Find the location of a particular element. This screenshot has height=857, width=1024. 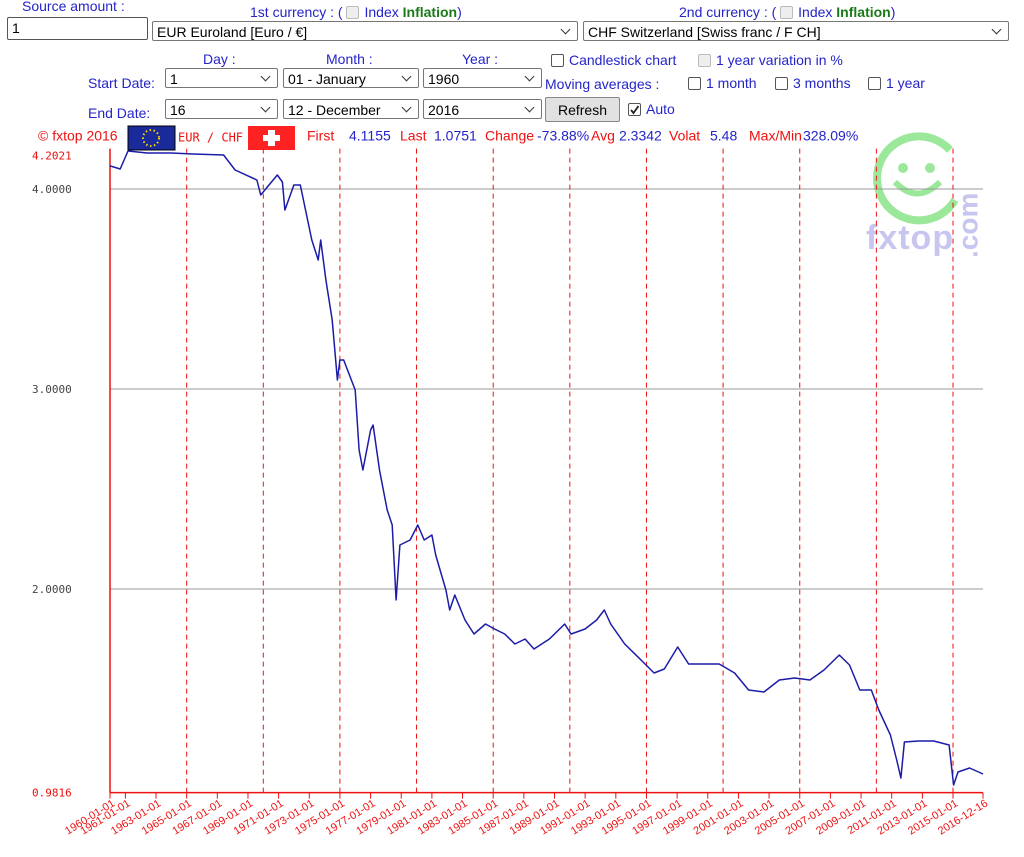

year-select: 2016 is located at coordinates (482, 109).